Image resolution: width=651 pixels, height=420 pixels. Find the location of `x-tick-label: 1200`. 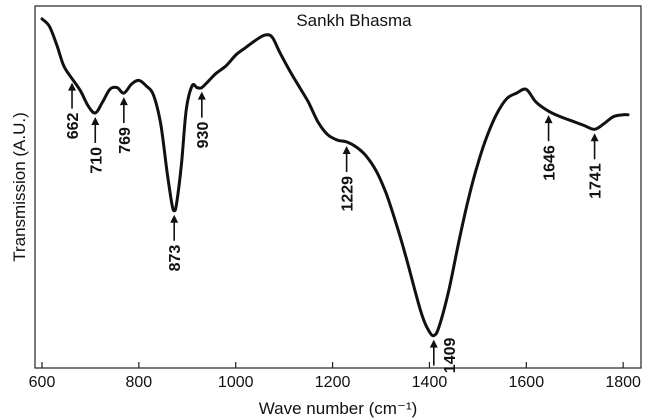

x-tick-label: 1200 is located at coordinates (333, 382).